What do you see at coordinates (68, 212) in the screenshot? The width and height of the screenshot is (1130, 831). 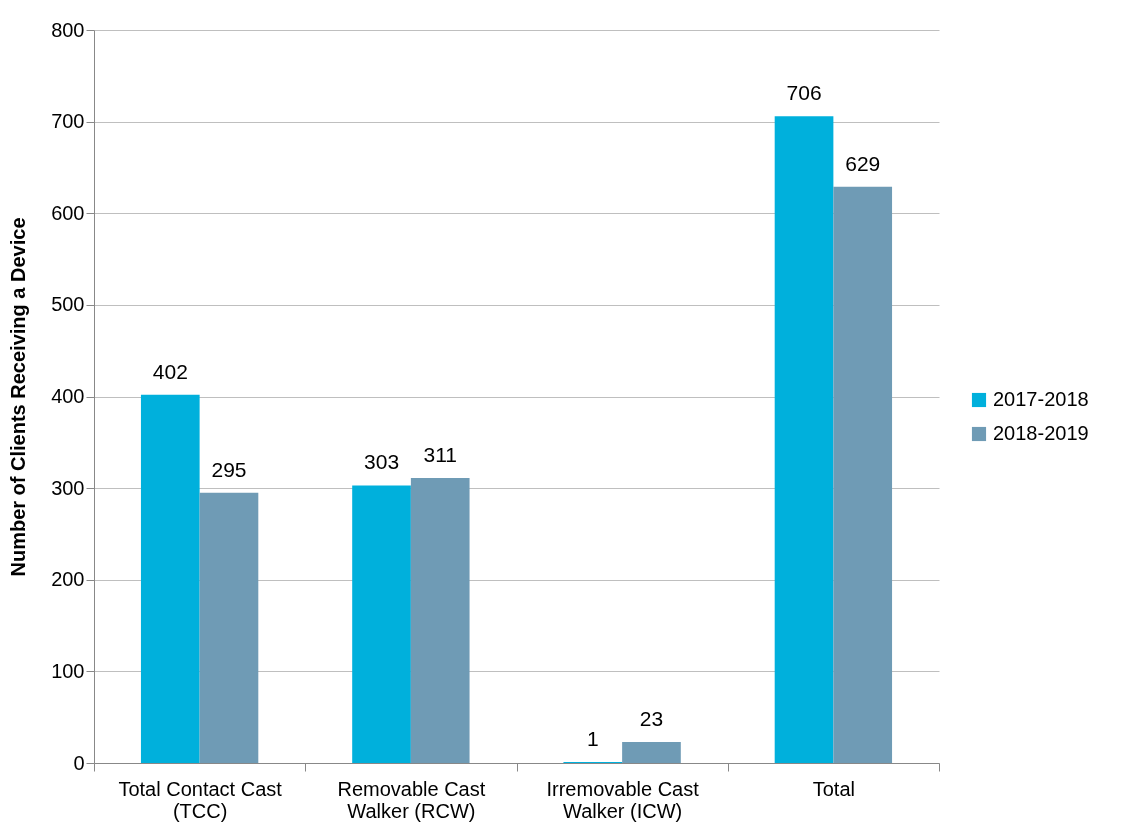 I see `y-tick-label: 600` at bounding box center [68, 212].